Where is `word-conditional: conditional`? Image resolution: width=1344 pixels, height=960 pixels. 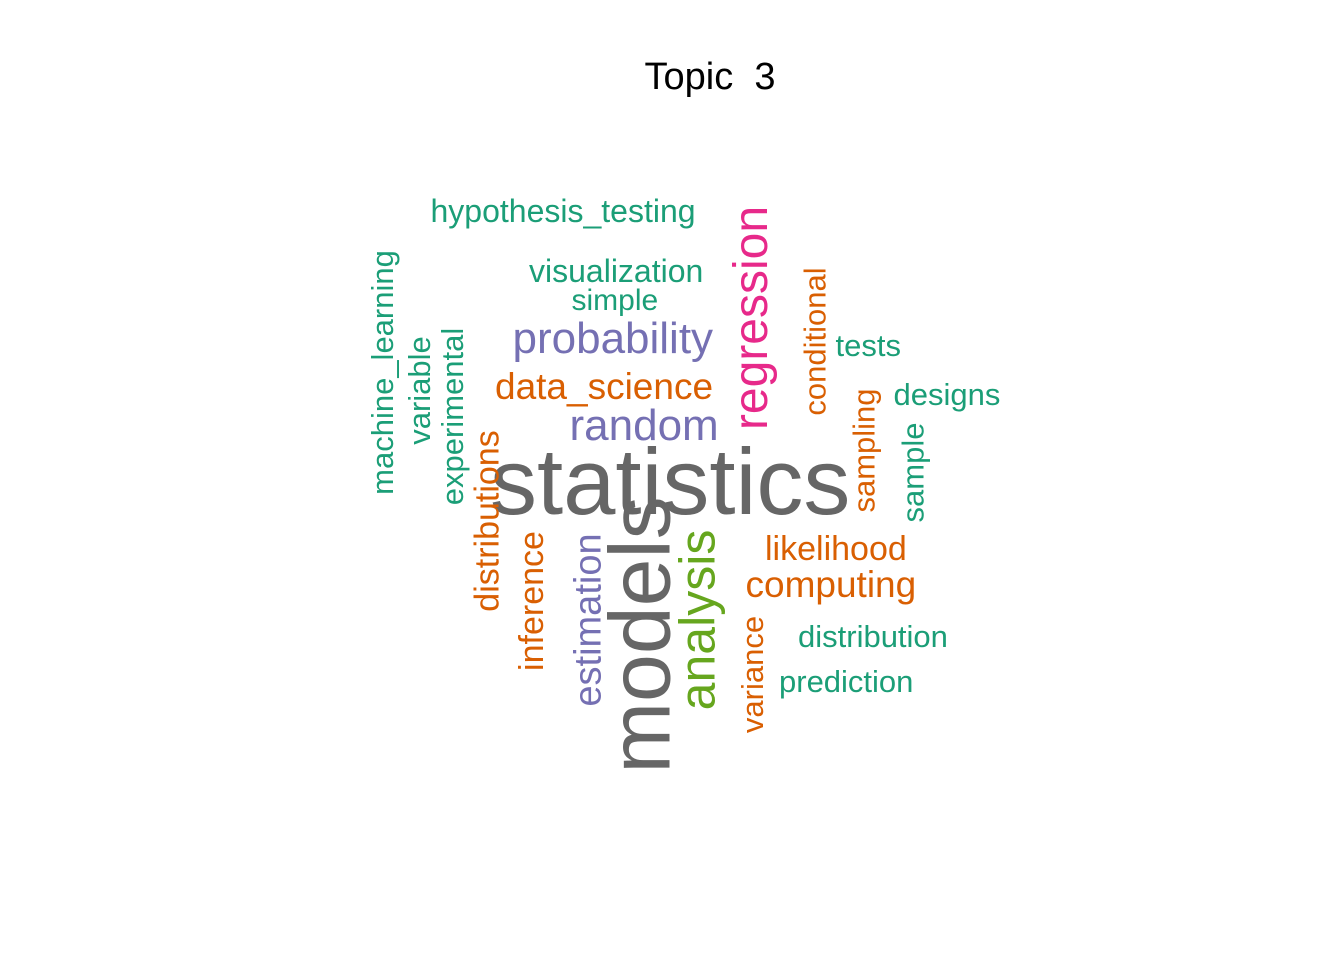 word-conditional: conditional is located at coordinates (815, 341).